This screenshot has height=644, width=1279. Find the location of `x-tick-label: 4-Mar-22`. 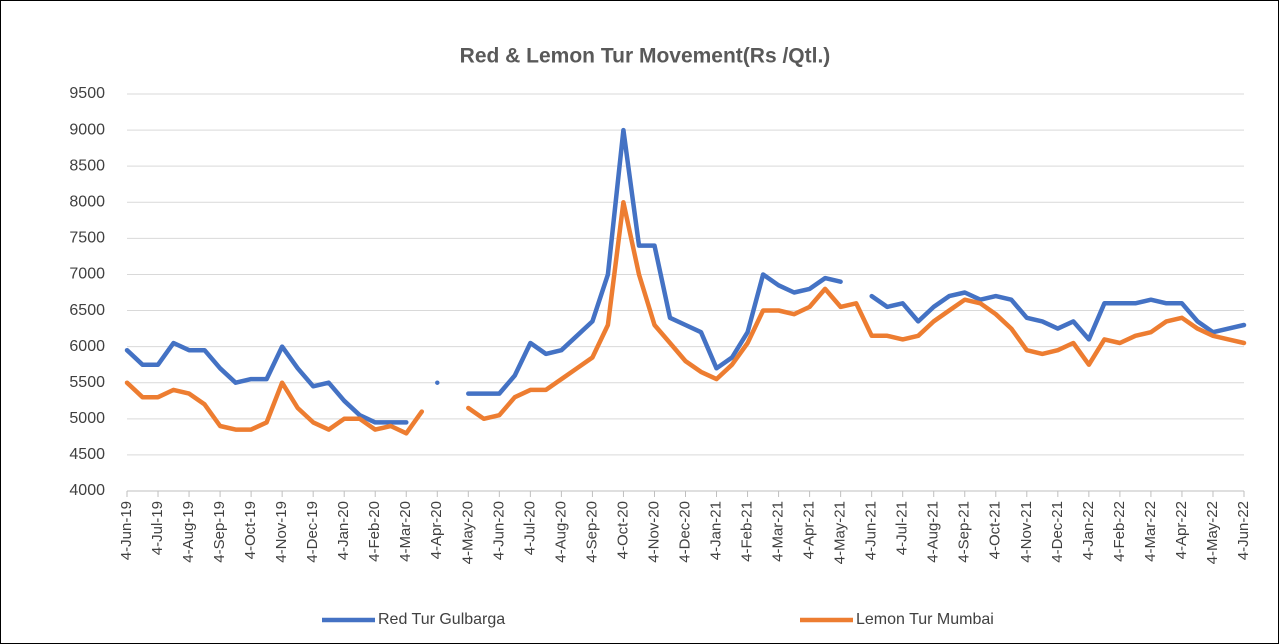

x-tick-label: 4-Mar-22 is located at coordinates (1150, 531).